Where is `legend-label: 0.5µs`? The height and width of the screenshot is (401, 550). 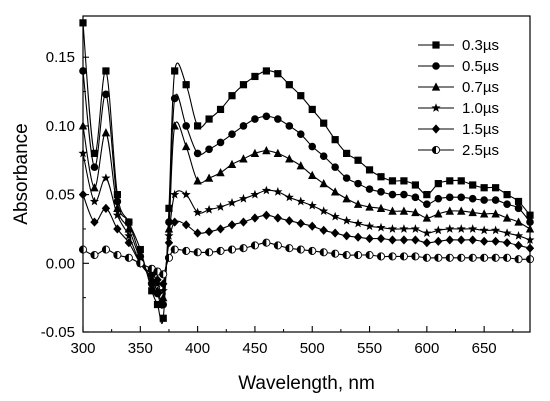 legend-label: 0.5µs is located at coordinates (480, 66).